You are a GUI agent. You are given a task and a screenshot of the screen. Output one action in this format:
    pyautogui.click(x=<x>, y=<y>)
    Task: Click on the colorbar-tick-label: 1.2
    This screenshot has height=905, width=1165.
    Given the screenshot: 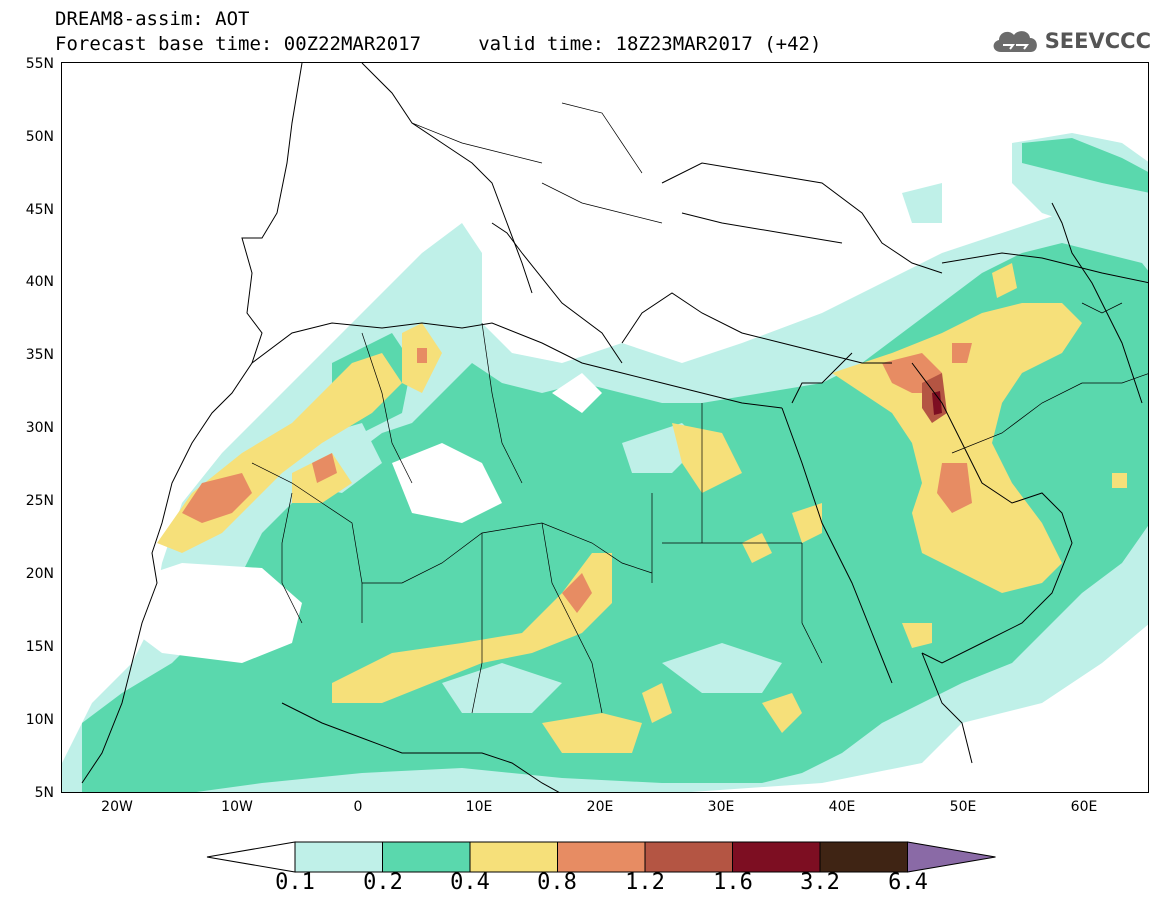 What is the action you would take?
    pyautogui.click(x=645, y=882)
    